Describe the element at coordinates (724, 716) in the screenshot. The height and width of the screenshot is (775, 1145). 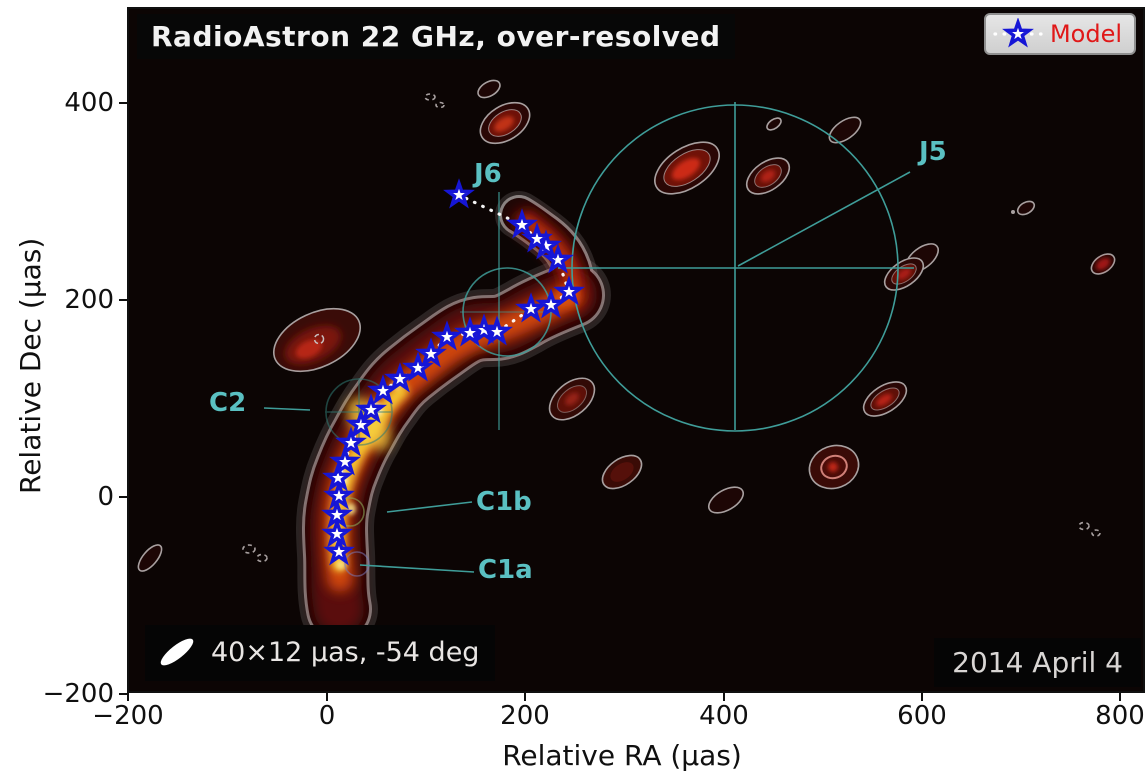
I see `x-tick-label: 400` at that location.